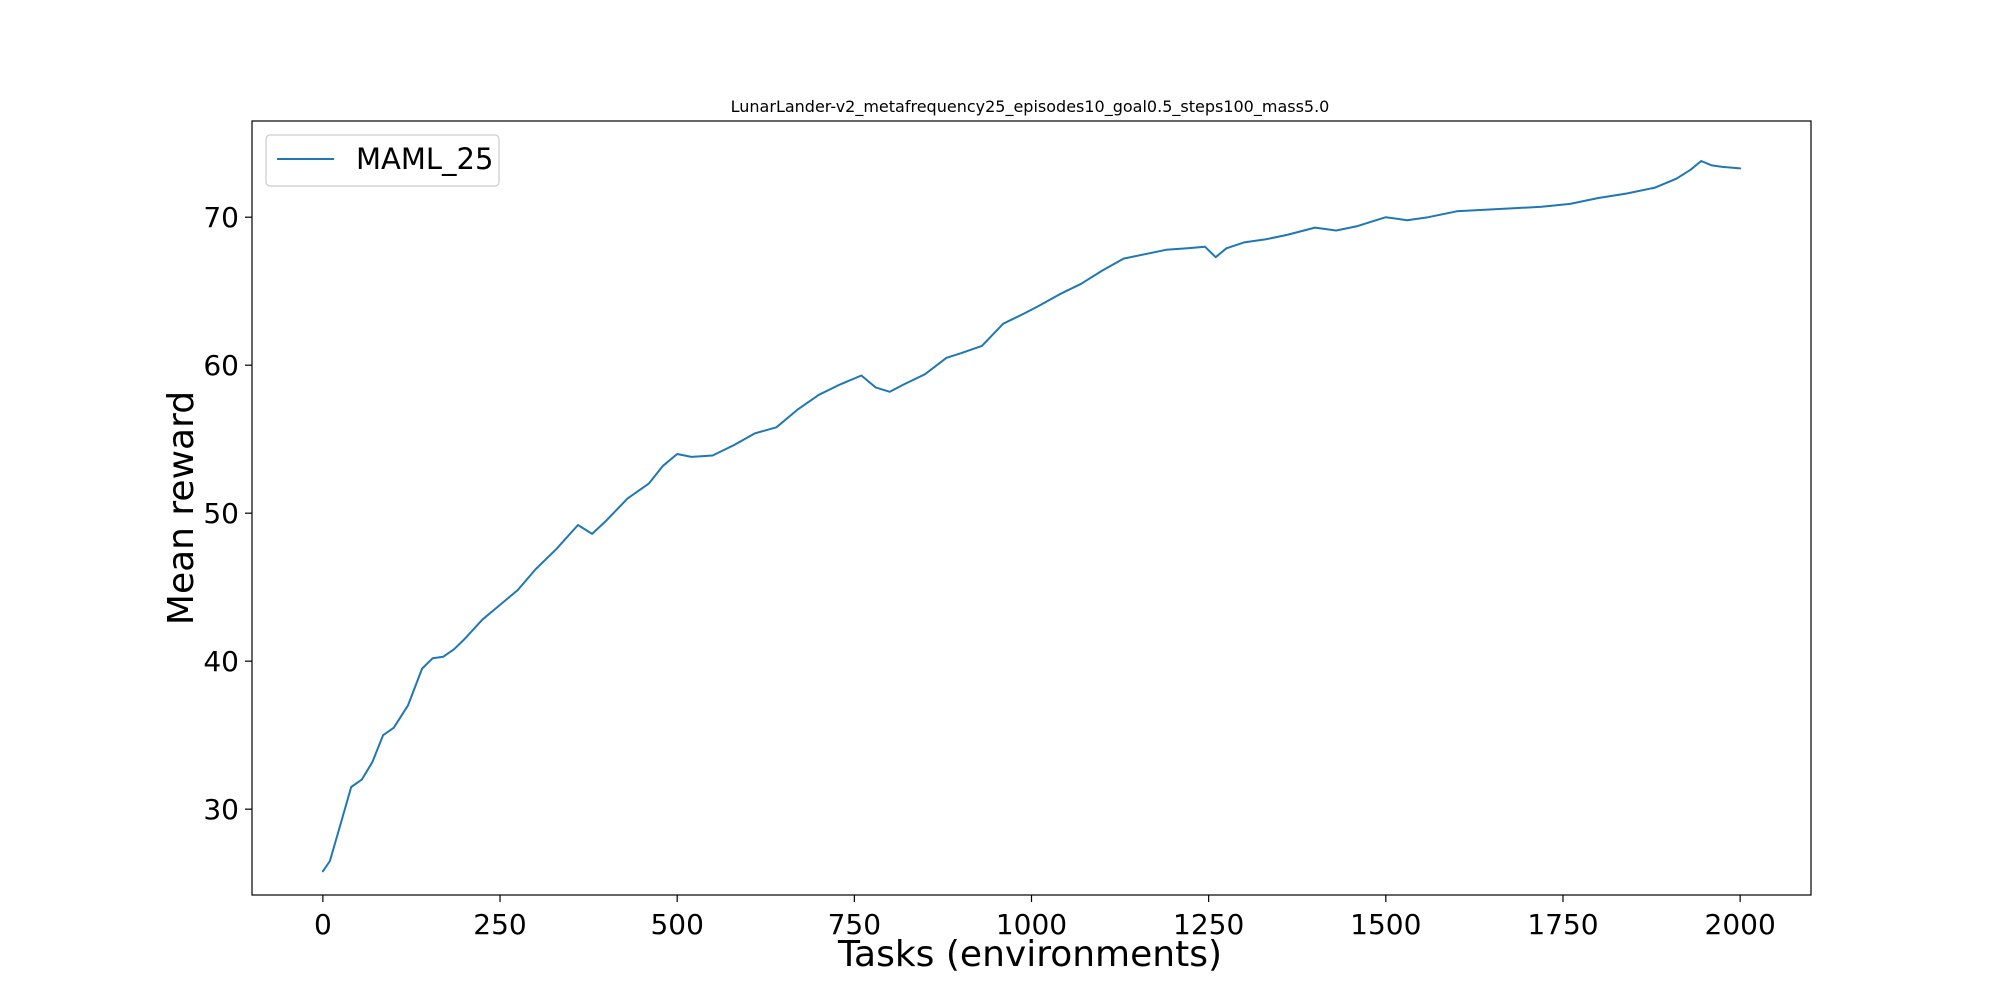  Describe the element at coordinates (1562, 924) in the screenshot. I see `x-tick-label: 1750` at that location.